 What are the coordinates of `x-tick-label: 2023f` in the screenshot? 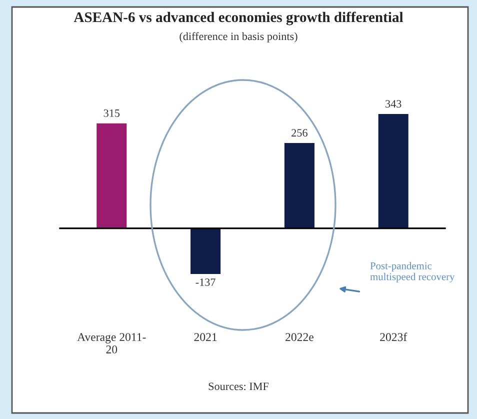 It's located at (394, 337).